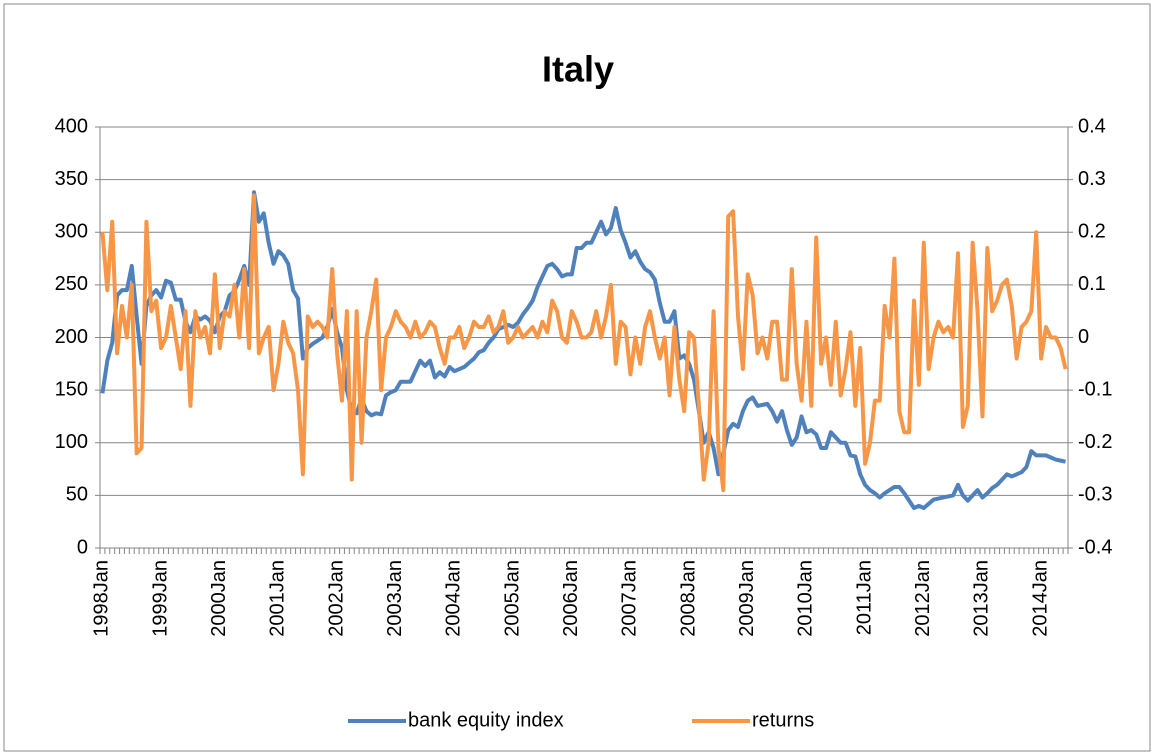  I want to click on y2-tick-label: -0.3, so click(1095, 495).